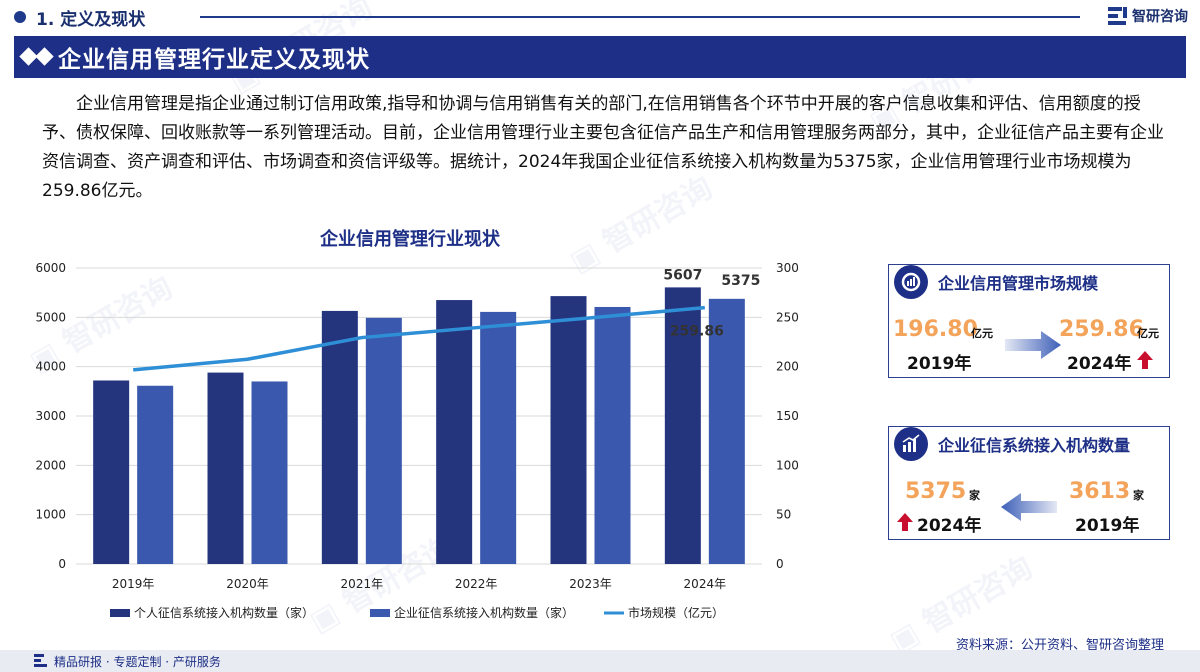 The image size is (1200, 672). Describe the element at coordinates (1018, 283) in the screenshot. I see `card-title: 企业信用管理市场规模` at that location.